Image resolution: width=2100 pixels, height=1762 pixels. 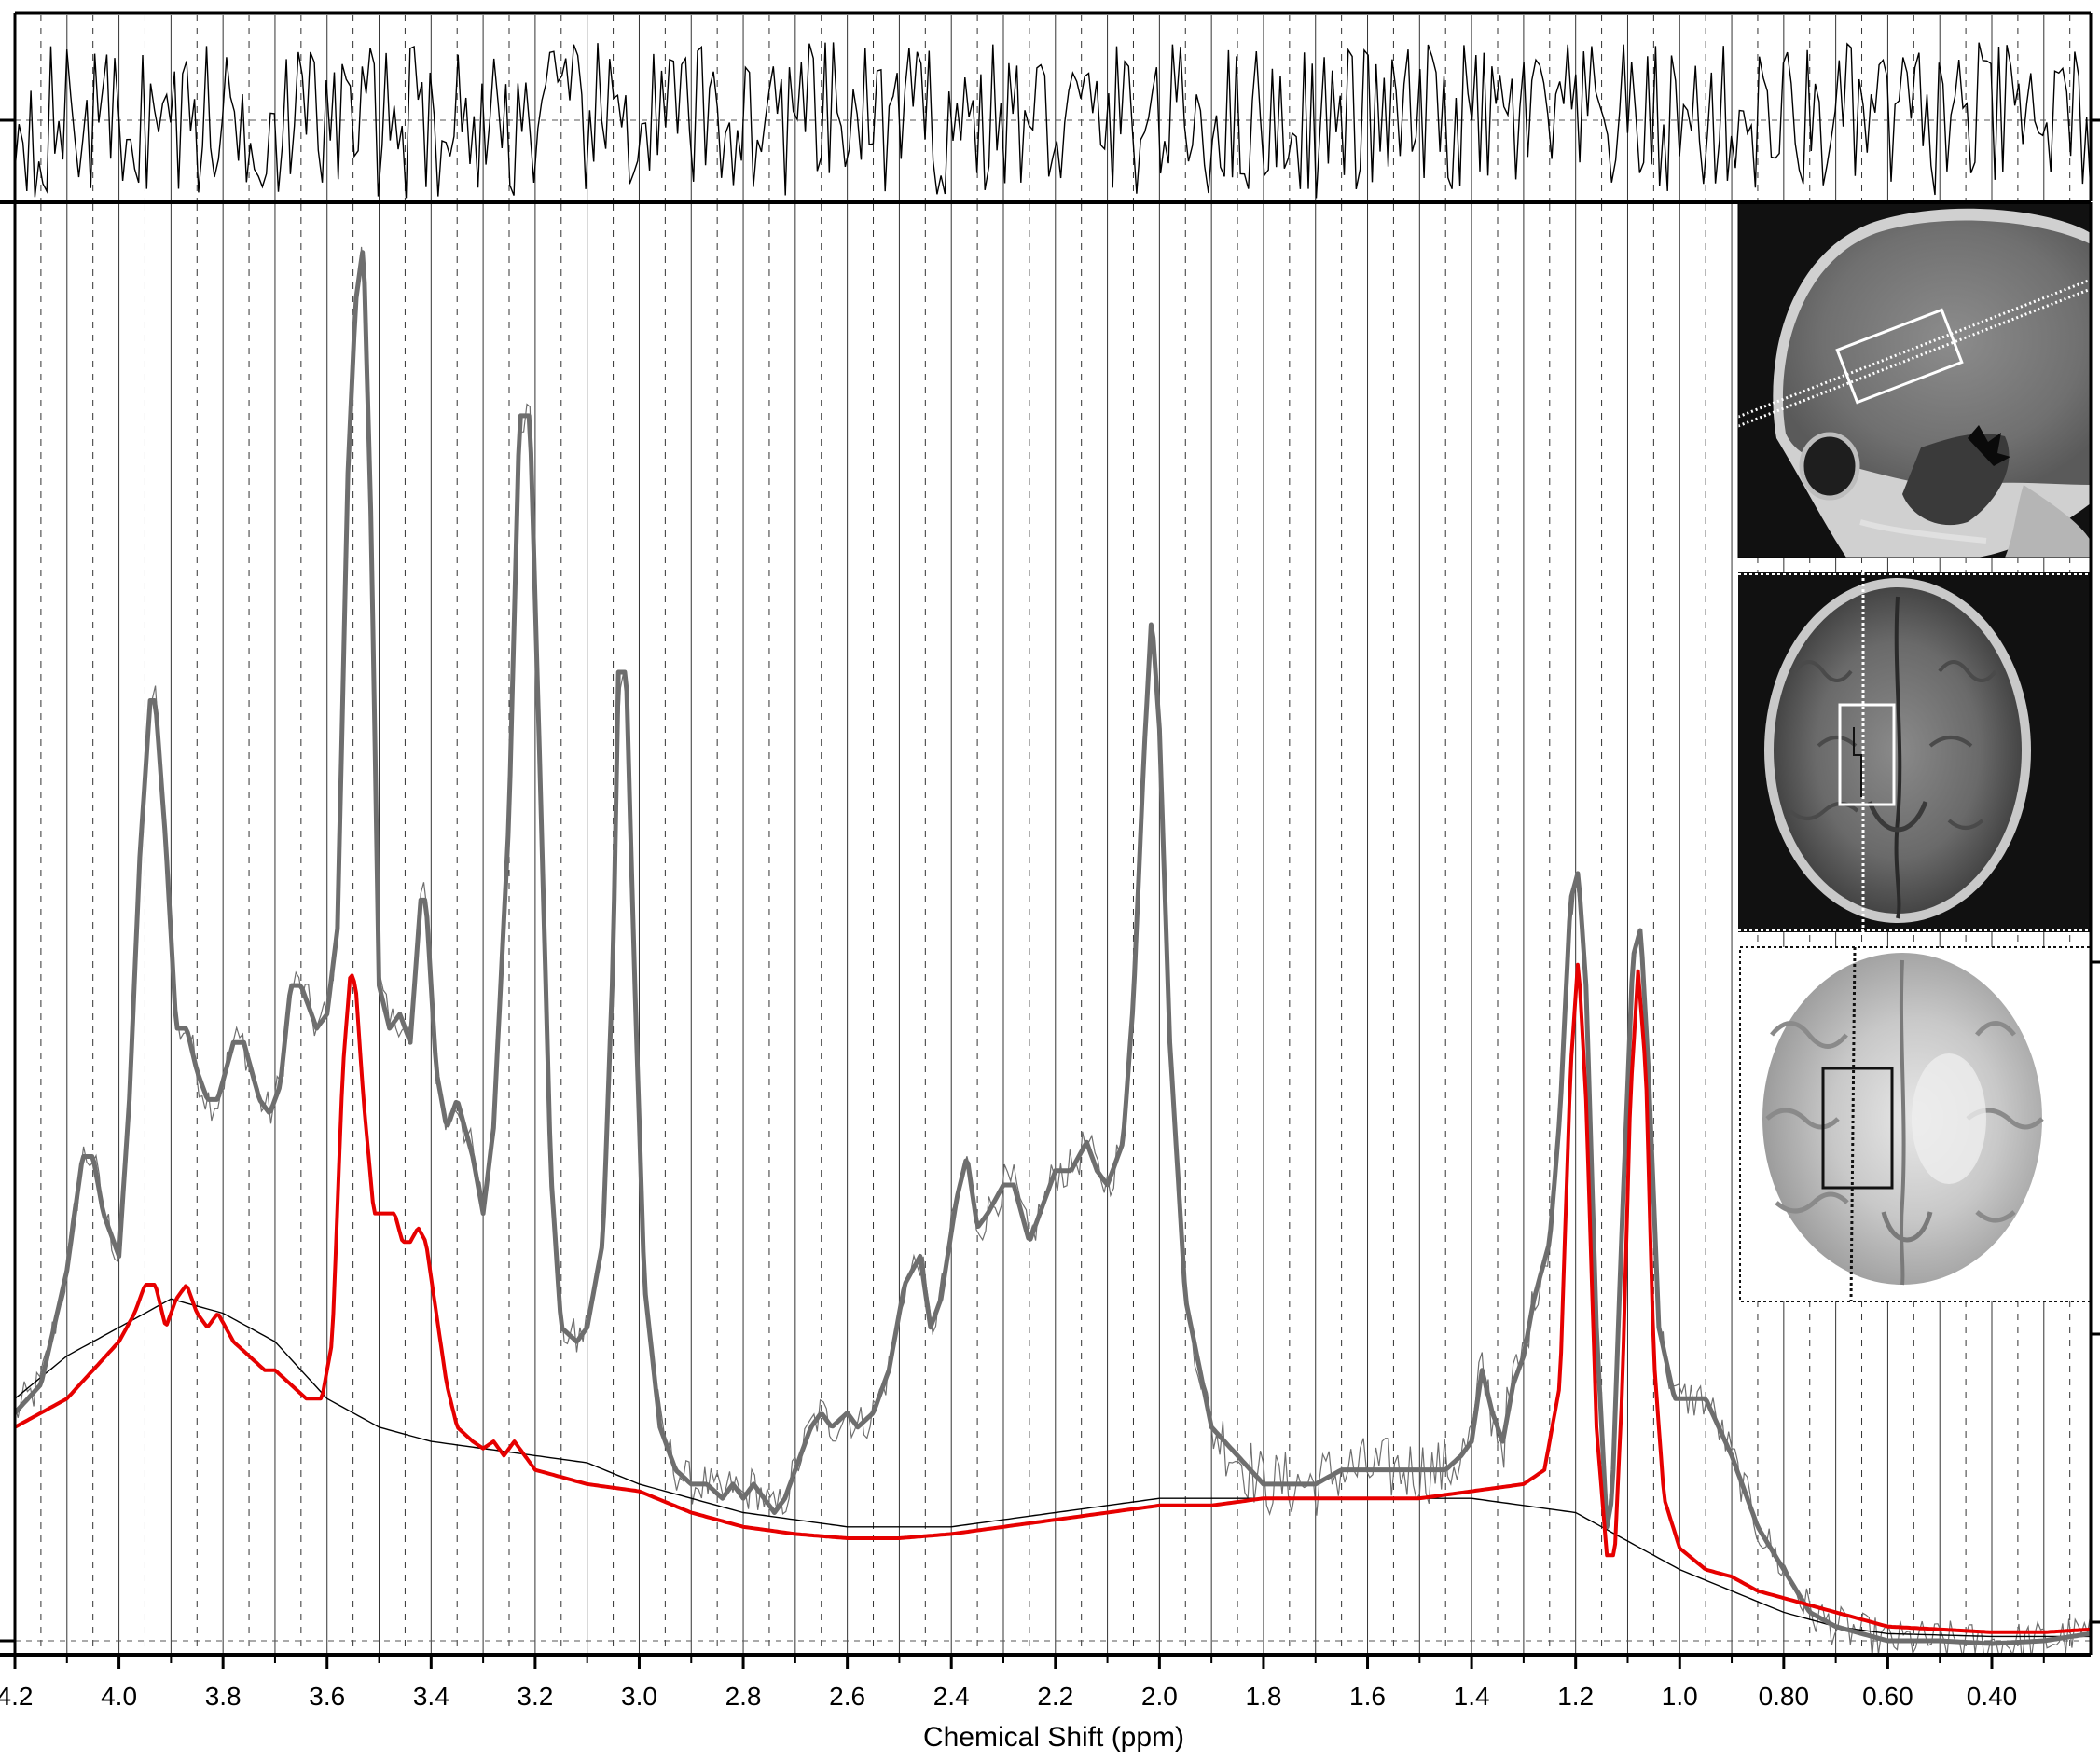 I want to click on x-tick-label: 4.0, so click(x=119, y=1696).